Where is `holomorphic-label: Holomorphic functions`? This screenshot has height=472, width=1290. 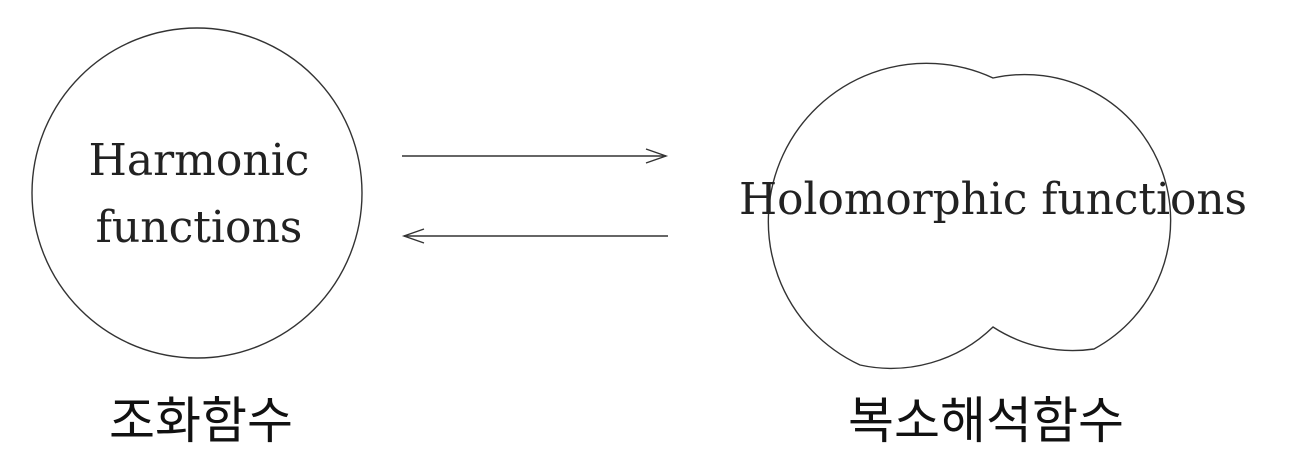
holomorphic-label: Holomorphic functions is located at coordinates (993, 199).